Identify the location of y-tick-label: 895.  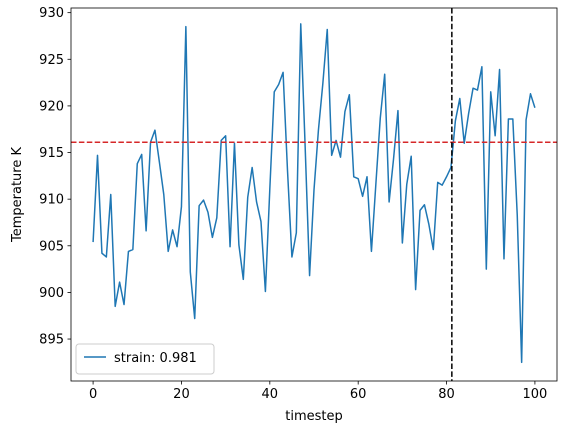
(51, 340).